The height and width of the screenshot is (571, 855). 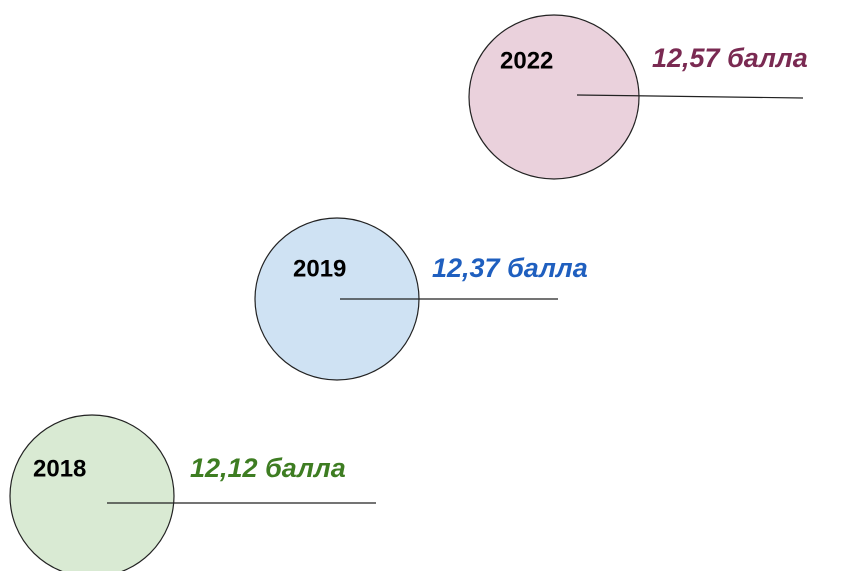 What do you see at coordinates (192, 492) in the screenshot?
I see `node-2018: 2018 12,12 балла` at bounding box center [192, 492].